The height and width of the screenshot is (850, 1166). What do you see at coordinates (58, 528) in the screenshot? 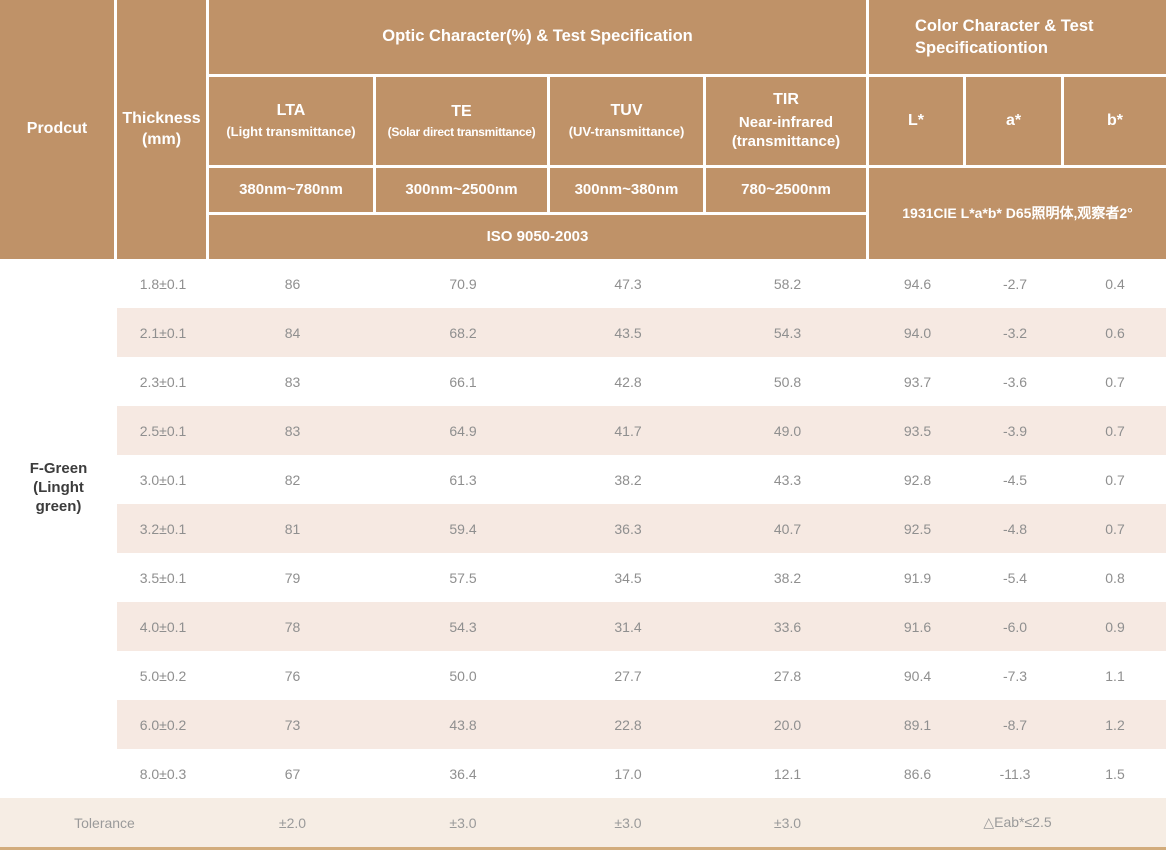
I see `product-name: F-Green (Linght green)` at bounding box center [58, 528].